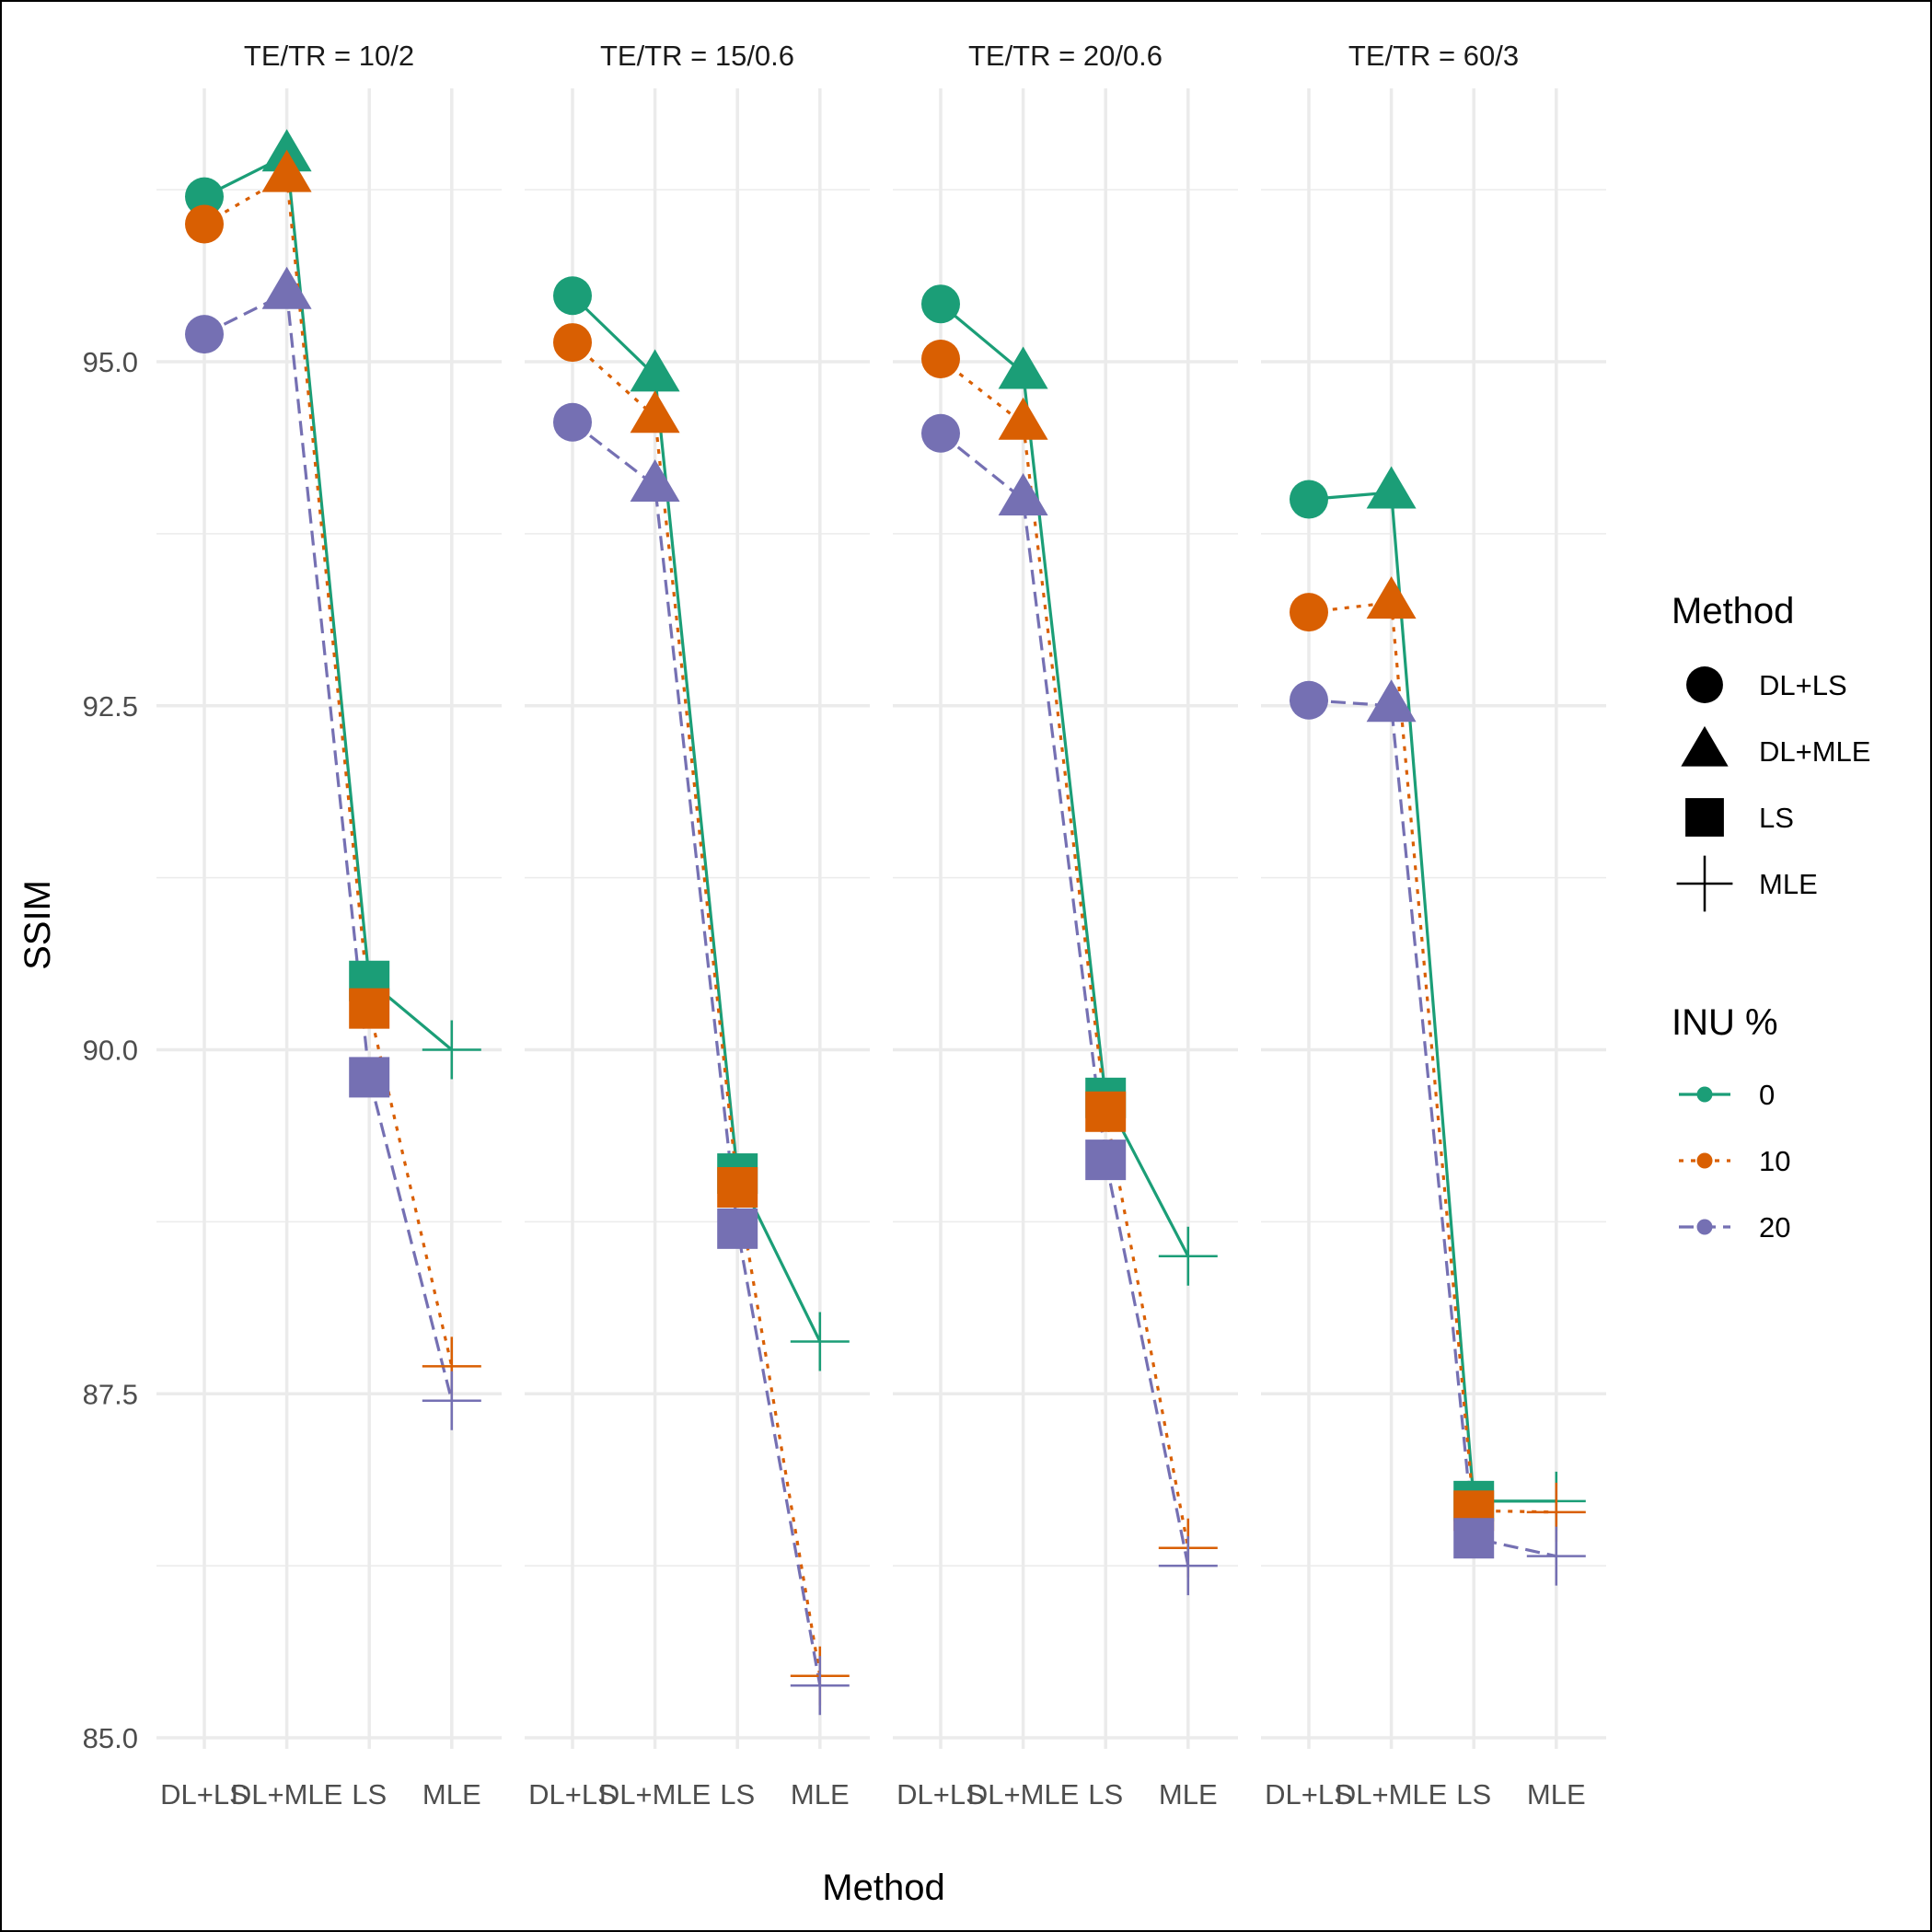 This screenshot has width=1932, height=1932. What do you see at coordinates (1705, 746) in the screenshot?
I see `legend-key-triangle` at bounding box center [1705, 746].